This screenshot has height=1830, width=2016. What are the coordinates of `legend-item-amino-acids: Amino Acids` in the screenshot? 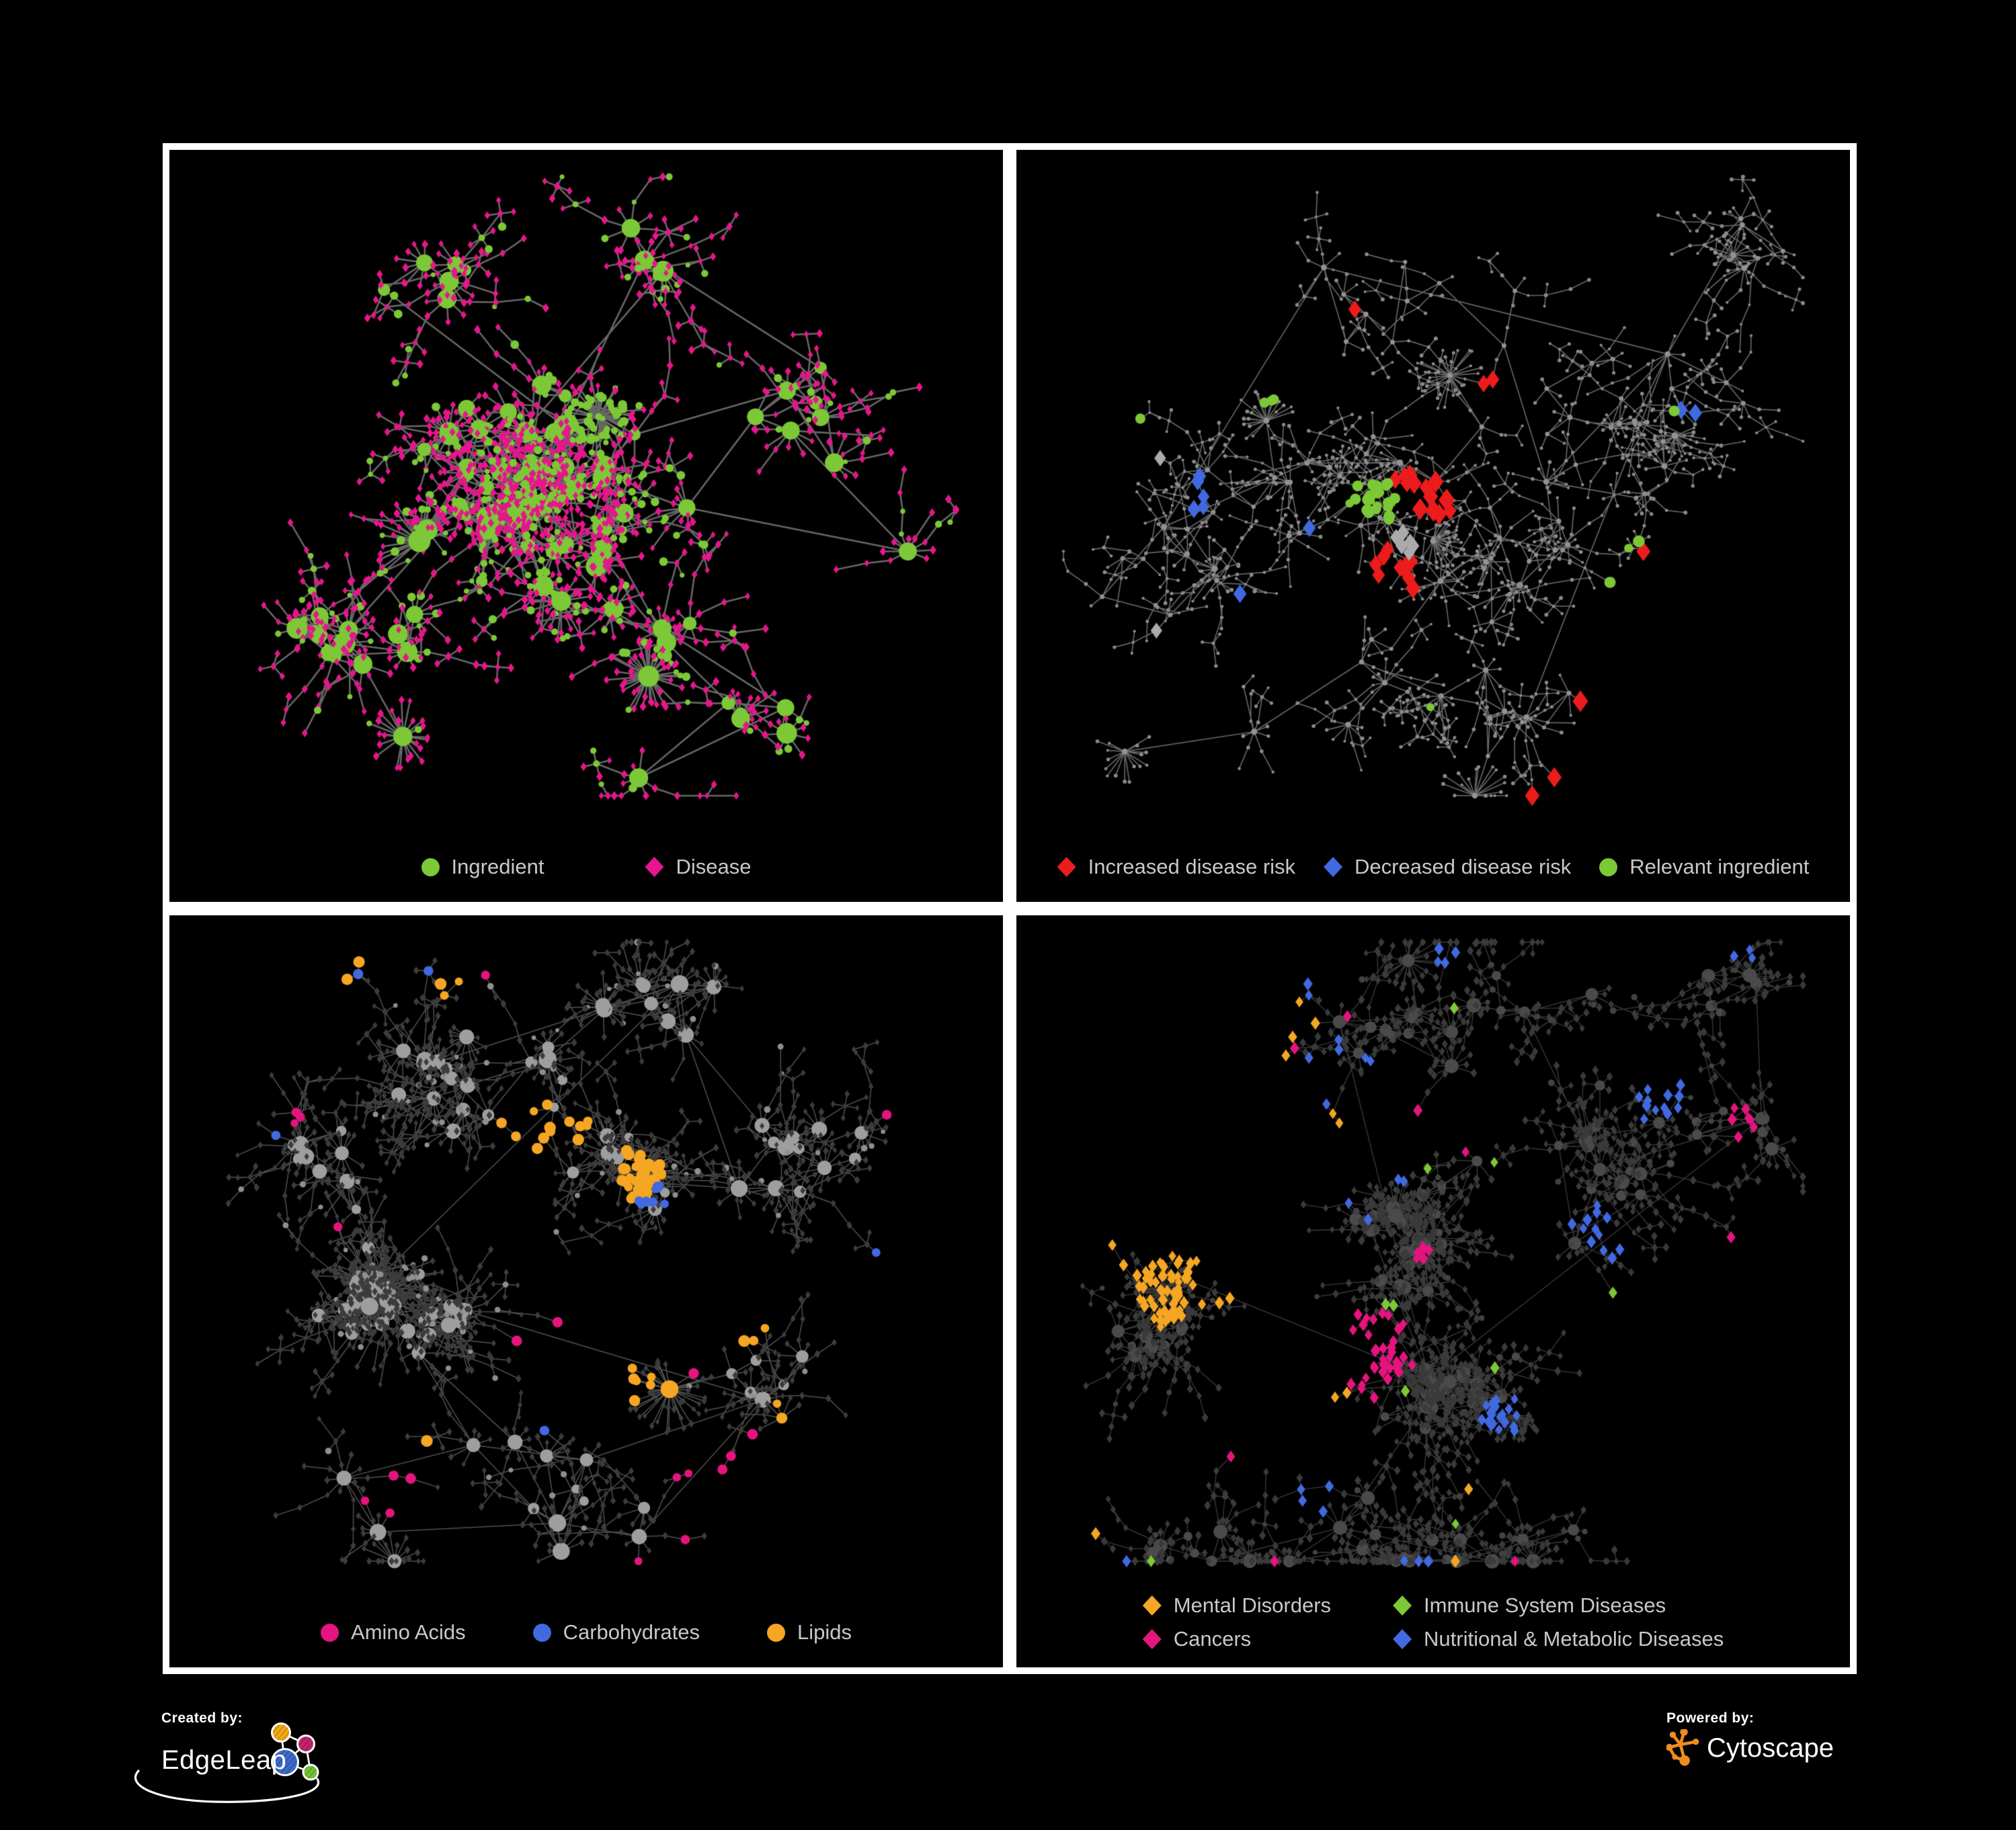 It's located at (393, 1632).